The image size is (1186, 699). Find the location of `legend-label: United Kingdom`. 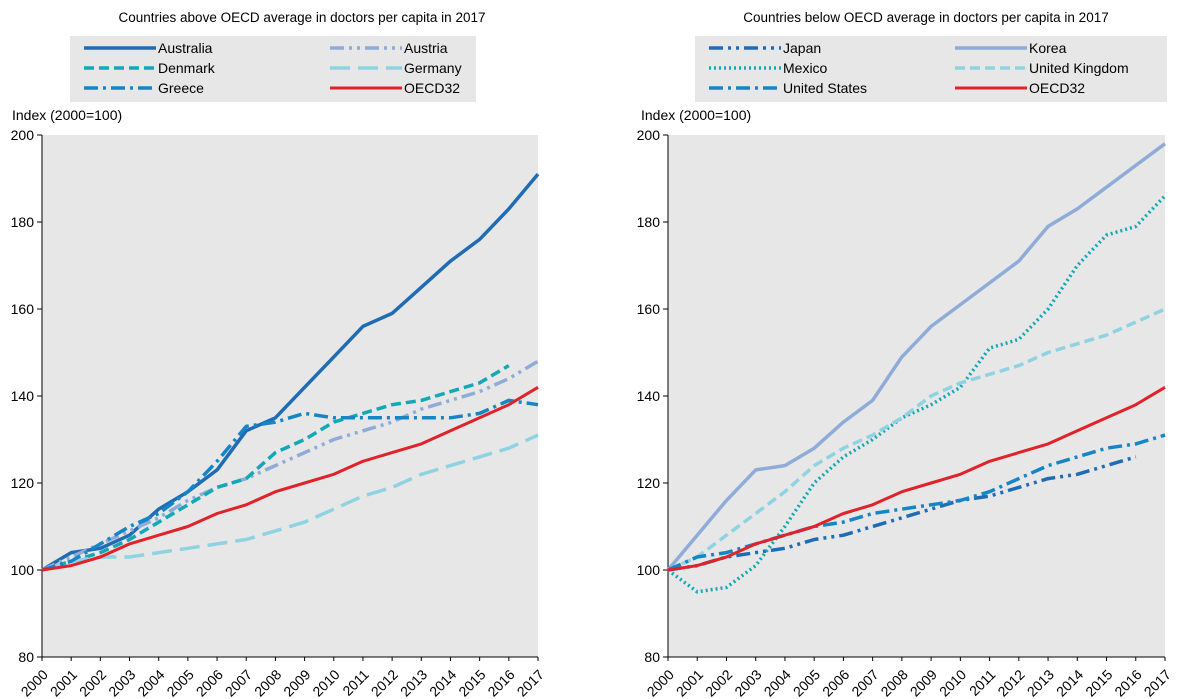

legend-label: United Kingdom is located at coordinates (1079, 68).